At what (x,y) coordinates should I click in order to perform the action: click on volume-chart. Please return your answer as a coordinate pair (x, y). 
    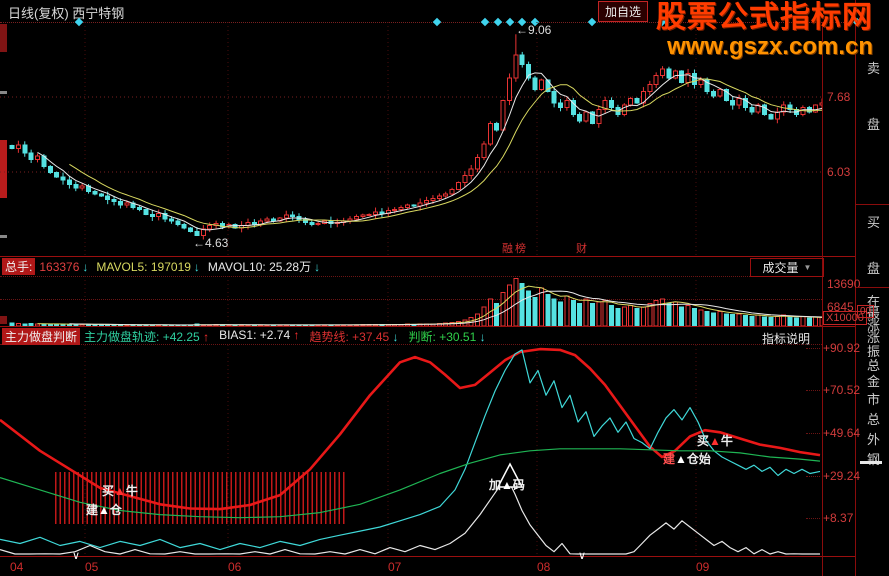
    Looking at the image, I should click on (411, 301).